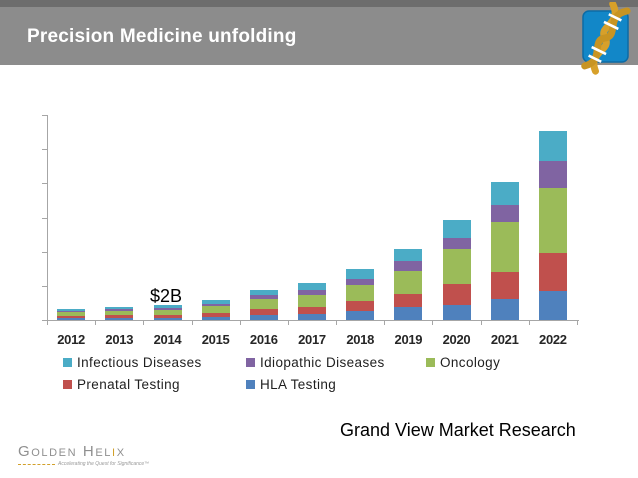  Describe the element at coordinates (128, 384) in the screenshot. I see `legend-label: Prenatal Testing` at that location.